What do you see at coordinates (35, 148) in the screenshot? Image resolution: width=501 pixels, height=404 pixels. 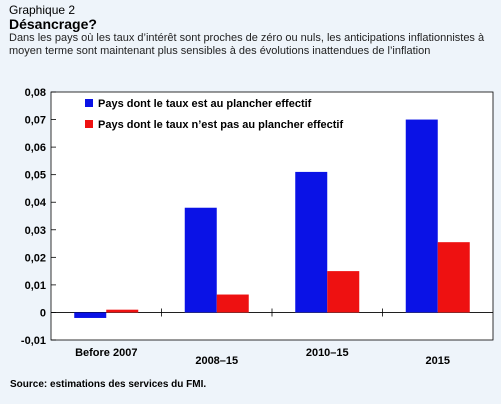 I see `y-tick-label: 0,06` at bounding box center [35, 148].